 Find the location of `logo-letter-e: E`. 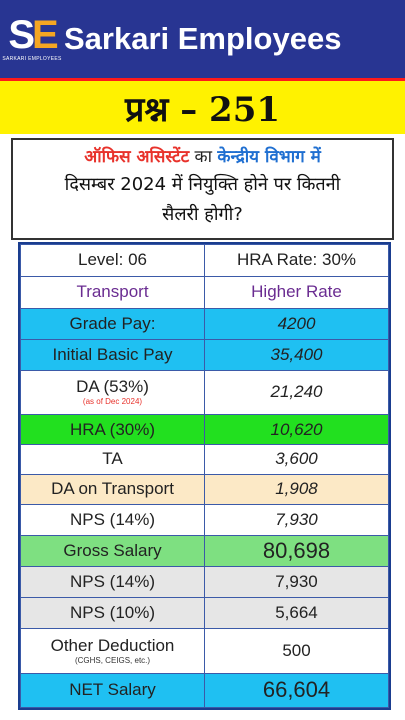

logo-letter-e: E is located at coordinates (45, 35).